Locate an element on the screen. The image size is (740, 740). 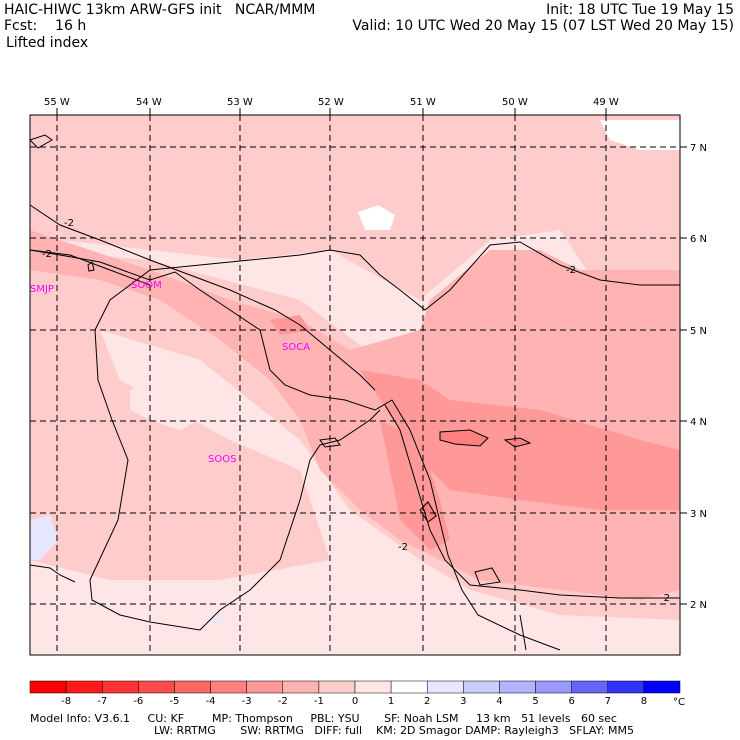
colorbar-tick-label: 0 is located at coordinates (355, 701).